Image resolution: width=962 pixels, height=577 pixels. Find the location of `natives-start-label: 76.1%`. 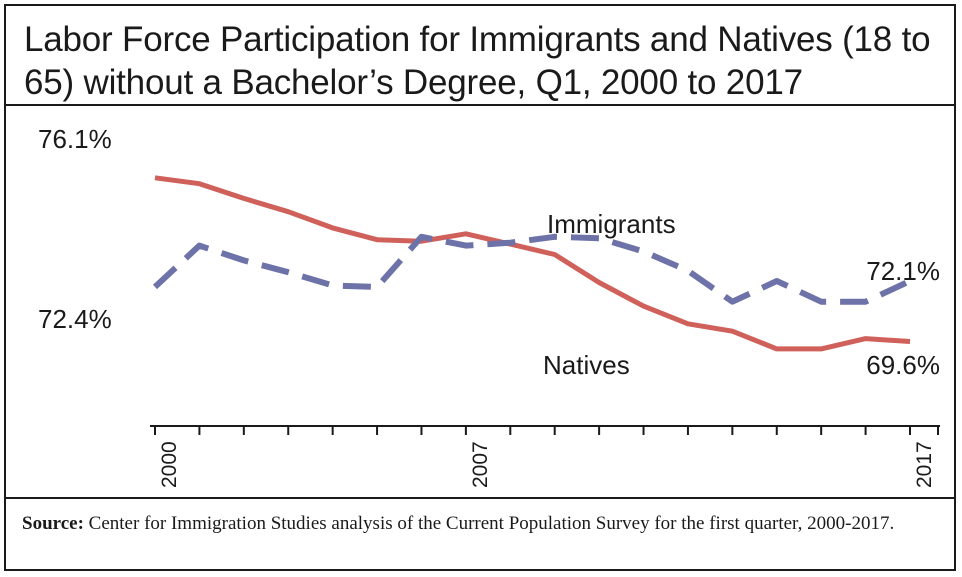

natives-start-label: 76.1% is located at coordinates (75, 139).